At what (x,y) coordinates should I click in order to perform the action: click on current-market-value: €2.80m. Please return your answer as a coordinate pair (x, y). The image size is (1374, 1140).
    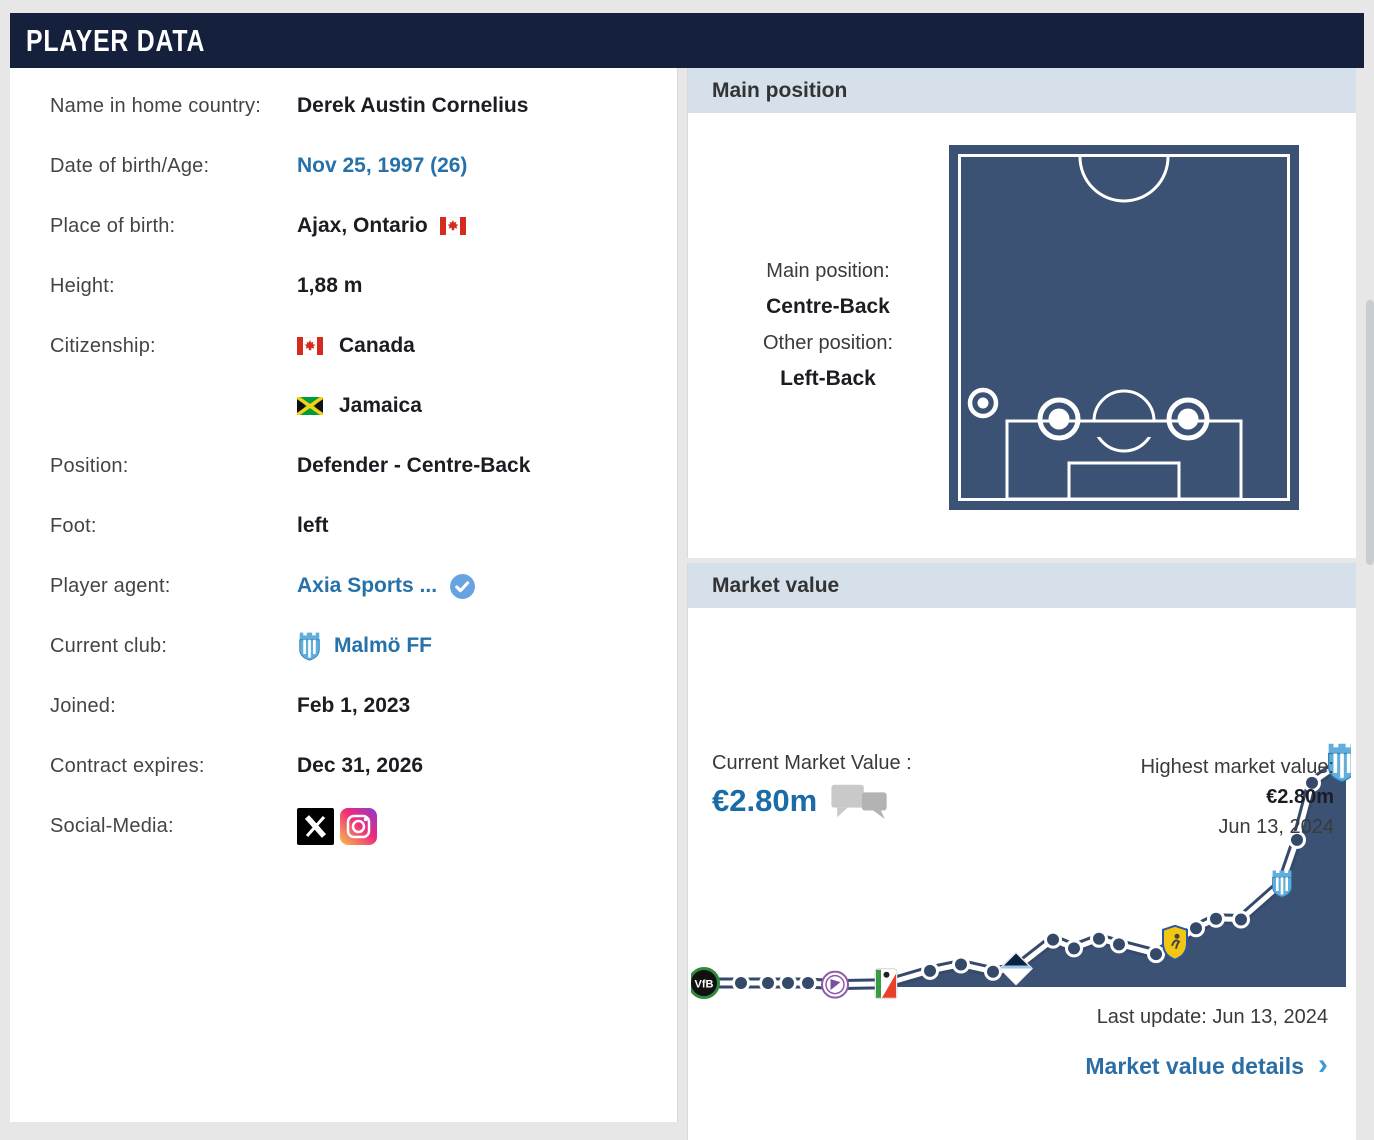
    Looking at the image, I should click on (765, 800).